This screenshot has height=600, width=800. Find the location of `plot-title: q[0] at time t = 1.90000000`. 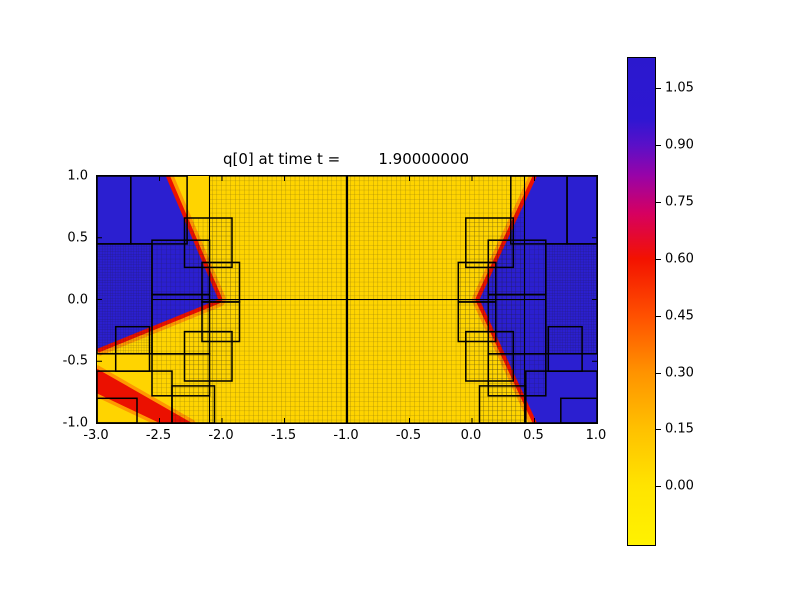

plot-title: q[0] at time t = 1.90000000 is located at coordinates (346, 159).